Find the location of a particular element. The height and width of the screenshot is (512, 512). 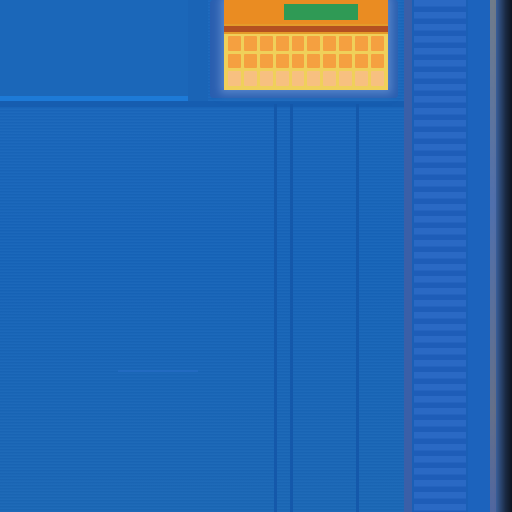

scrollbar-edge is located at coordinates (408, 256).